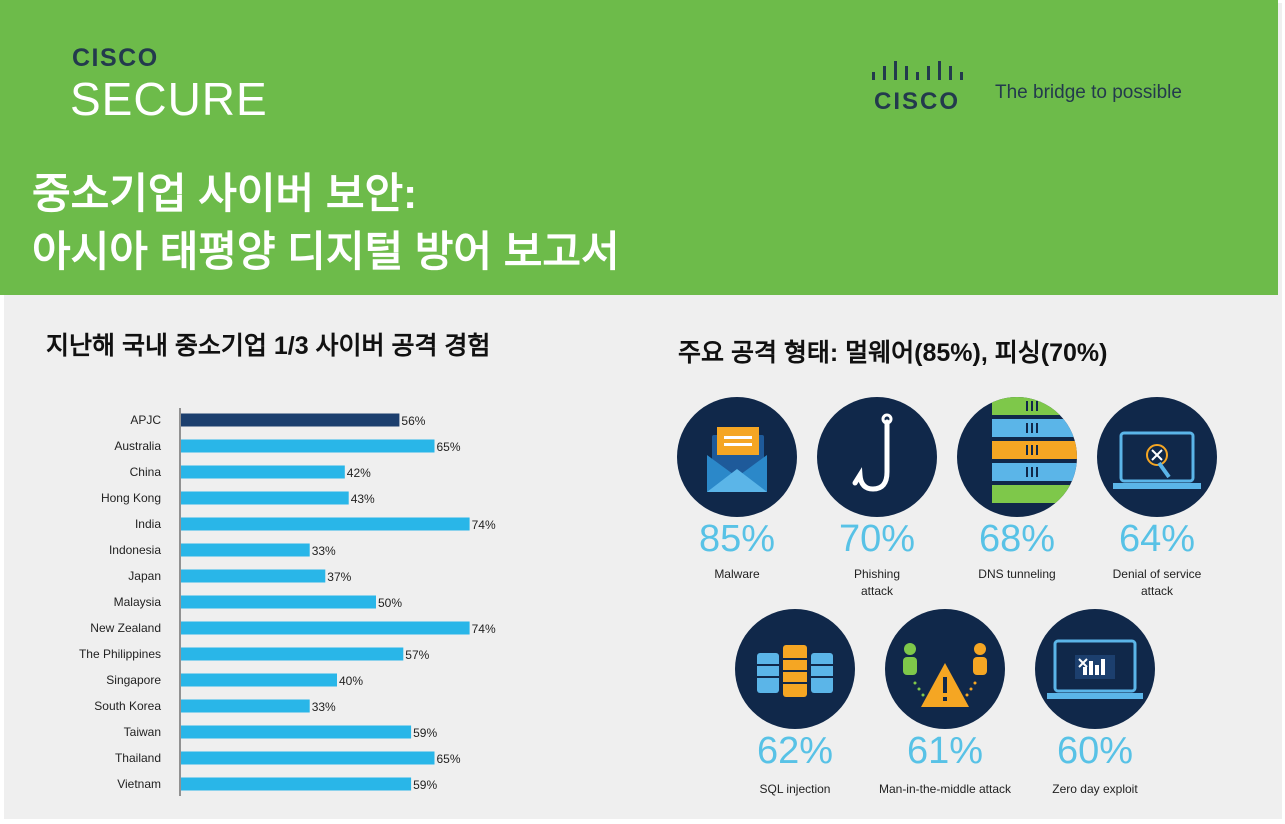 The image size is (1285, 824). Describe the element at coordinates (125, 628) in the screenshot. I see `category-label: New Zealand` at that location.